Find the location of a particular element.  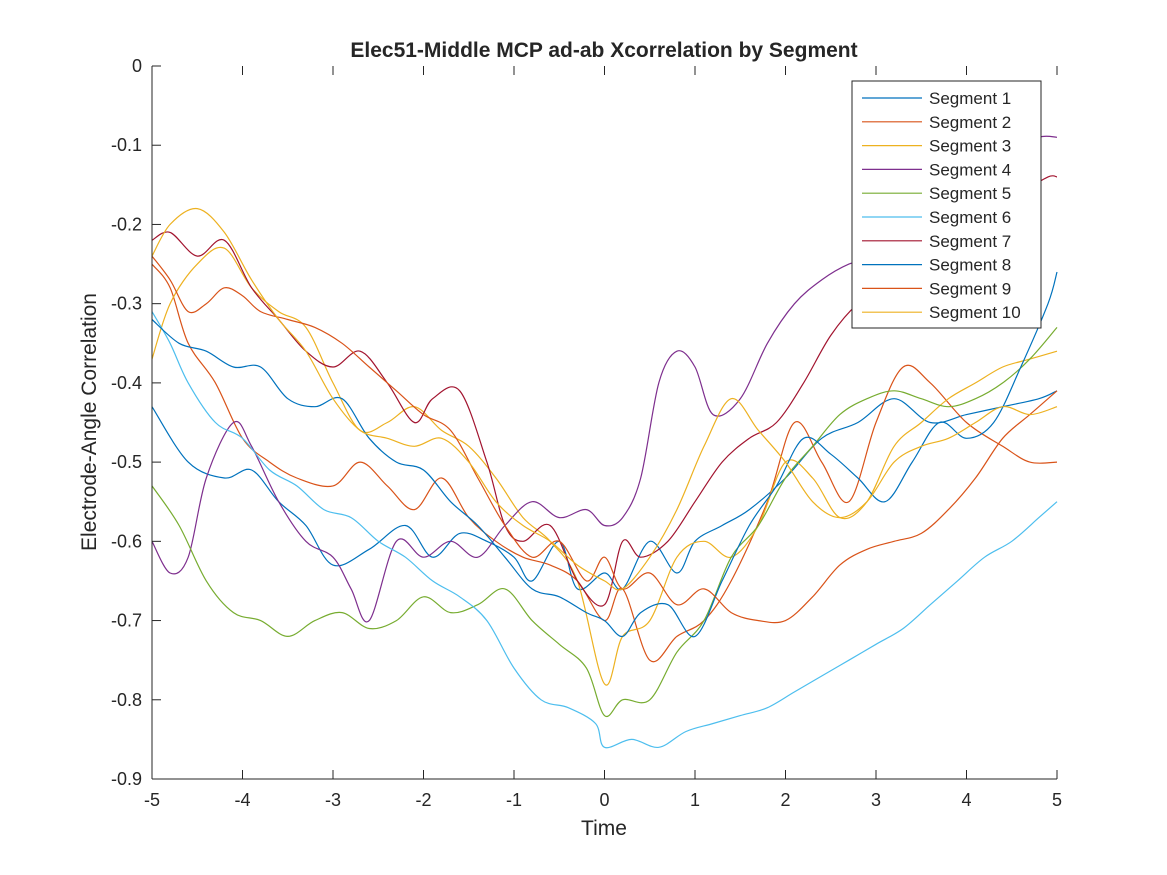

legend-label-5: Segment 5 is located at coordinates (970, 193).